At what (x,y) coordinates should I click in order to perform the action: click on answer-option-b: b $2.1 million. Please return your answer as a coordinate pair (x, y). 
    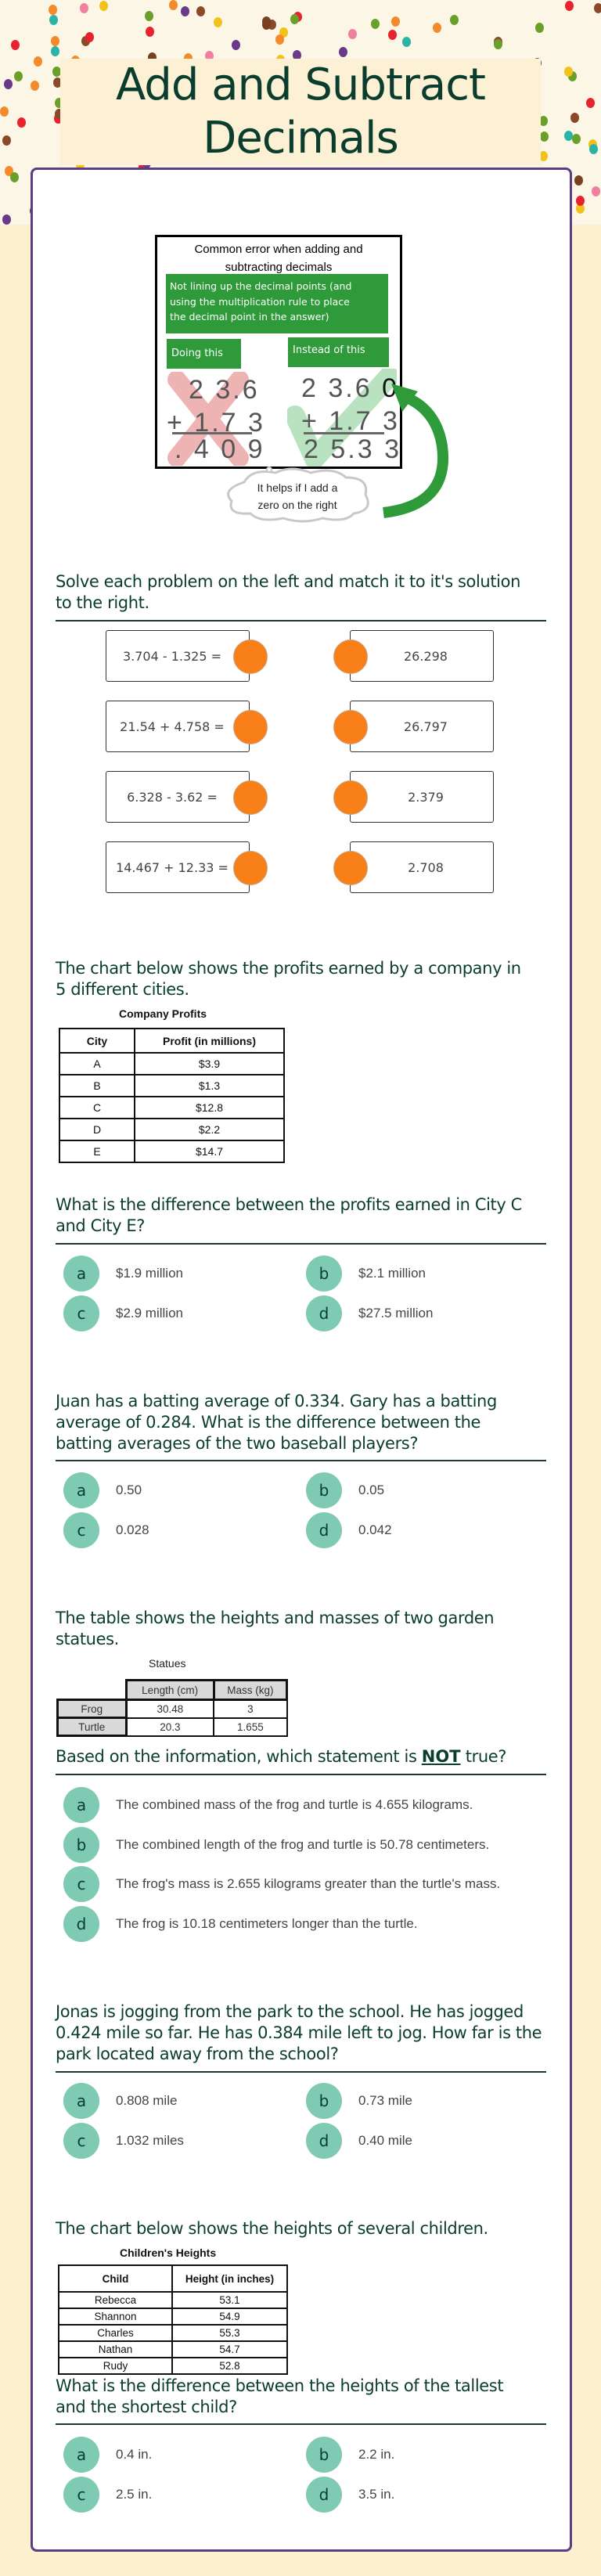
    Looking at the image, I should click on (366, 1274).